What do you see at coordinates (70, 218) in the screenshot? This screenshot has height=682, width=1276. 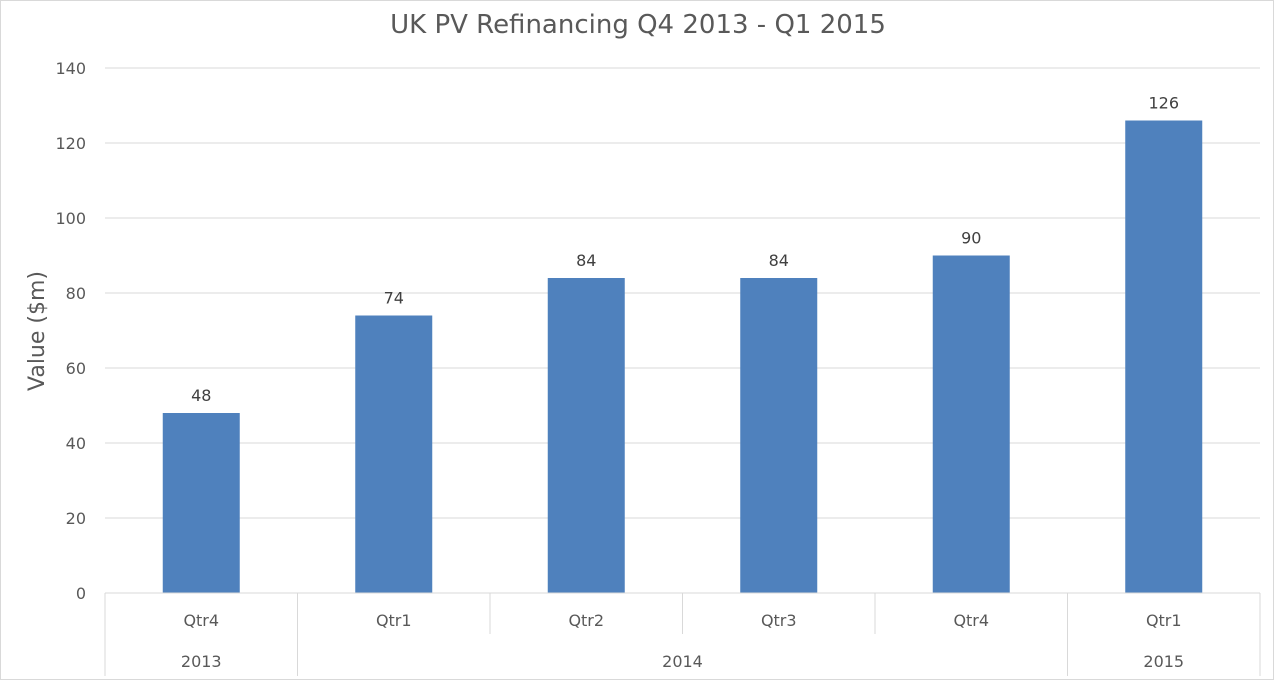 I see `y-tick-label: 100` at bounding box center [70, 218].